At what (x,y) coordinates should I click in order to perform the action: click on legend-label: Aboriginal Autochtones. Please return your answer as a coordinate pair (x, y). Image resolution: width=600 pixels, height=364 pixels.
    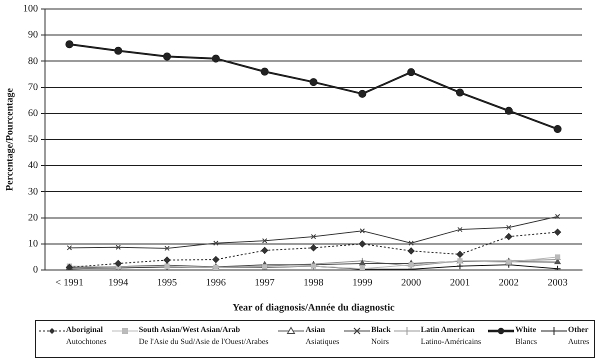
    Looking at the image, I should click on (87, 336).